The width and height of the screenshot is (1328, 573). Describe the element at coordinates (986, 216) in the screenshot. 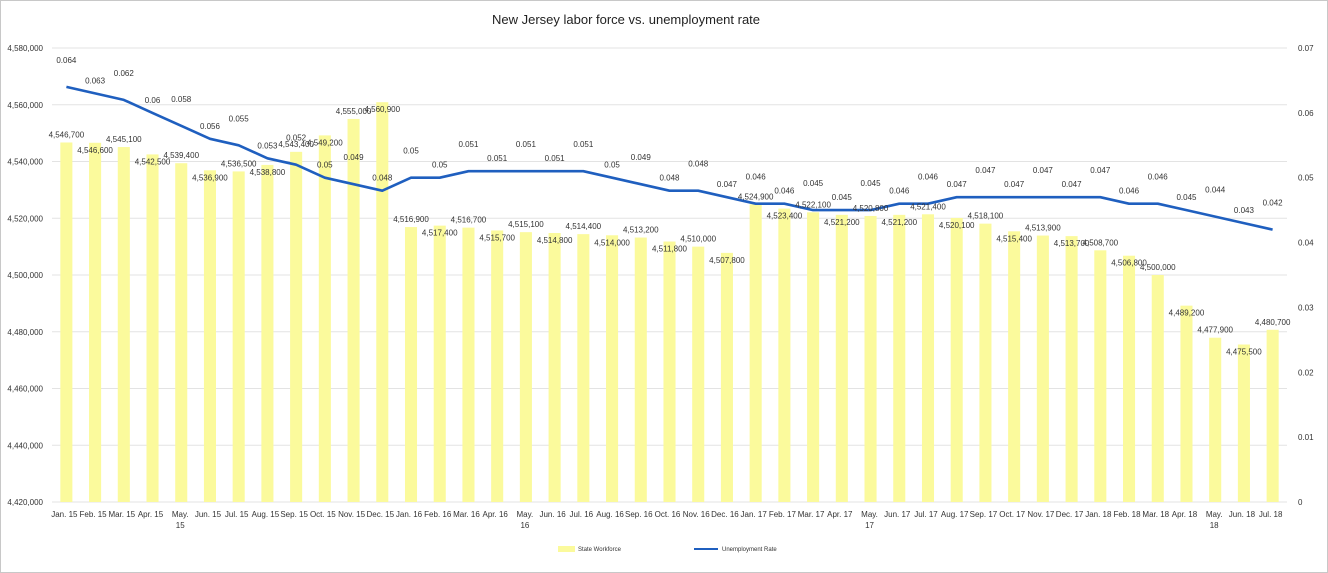

I see `bar-data-label: 4,518,100` at that location.